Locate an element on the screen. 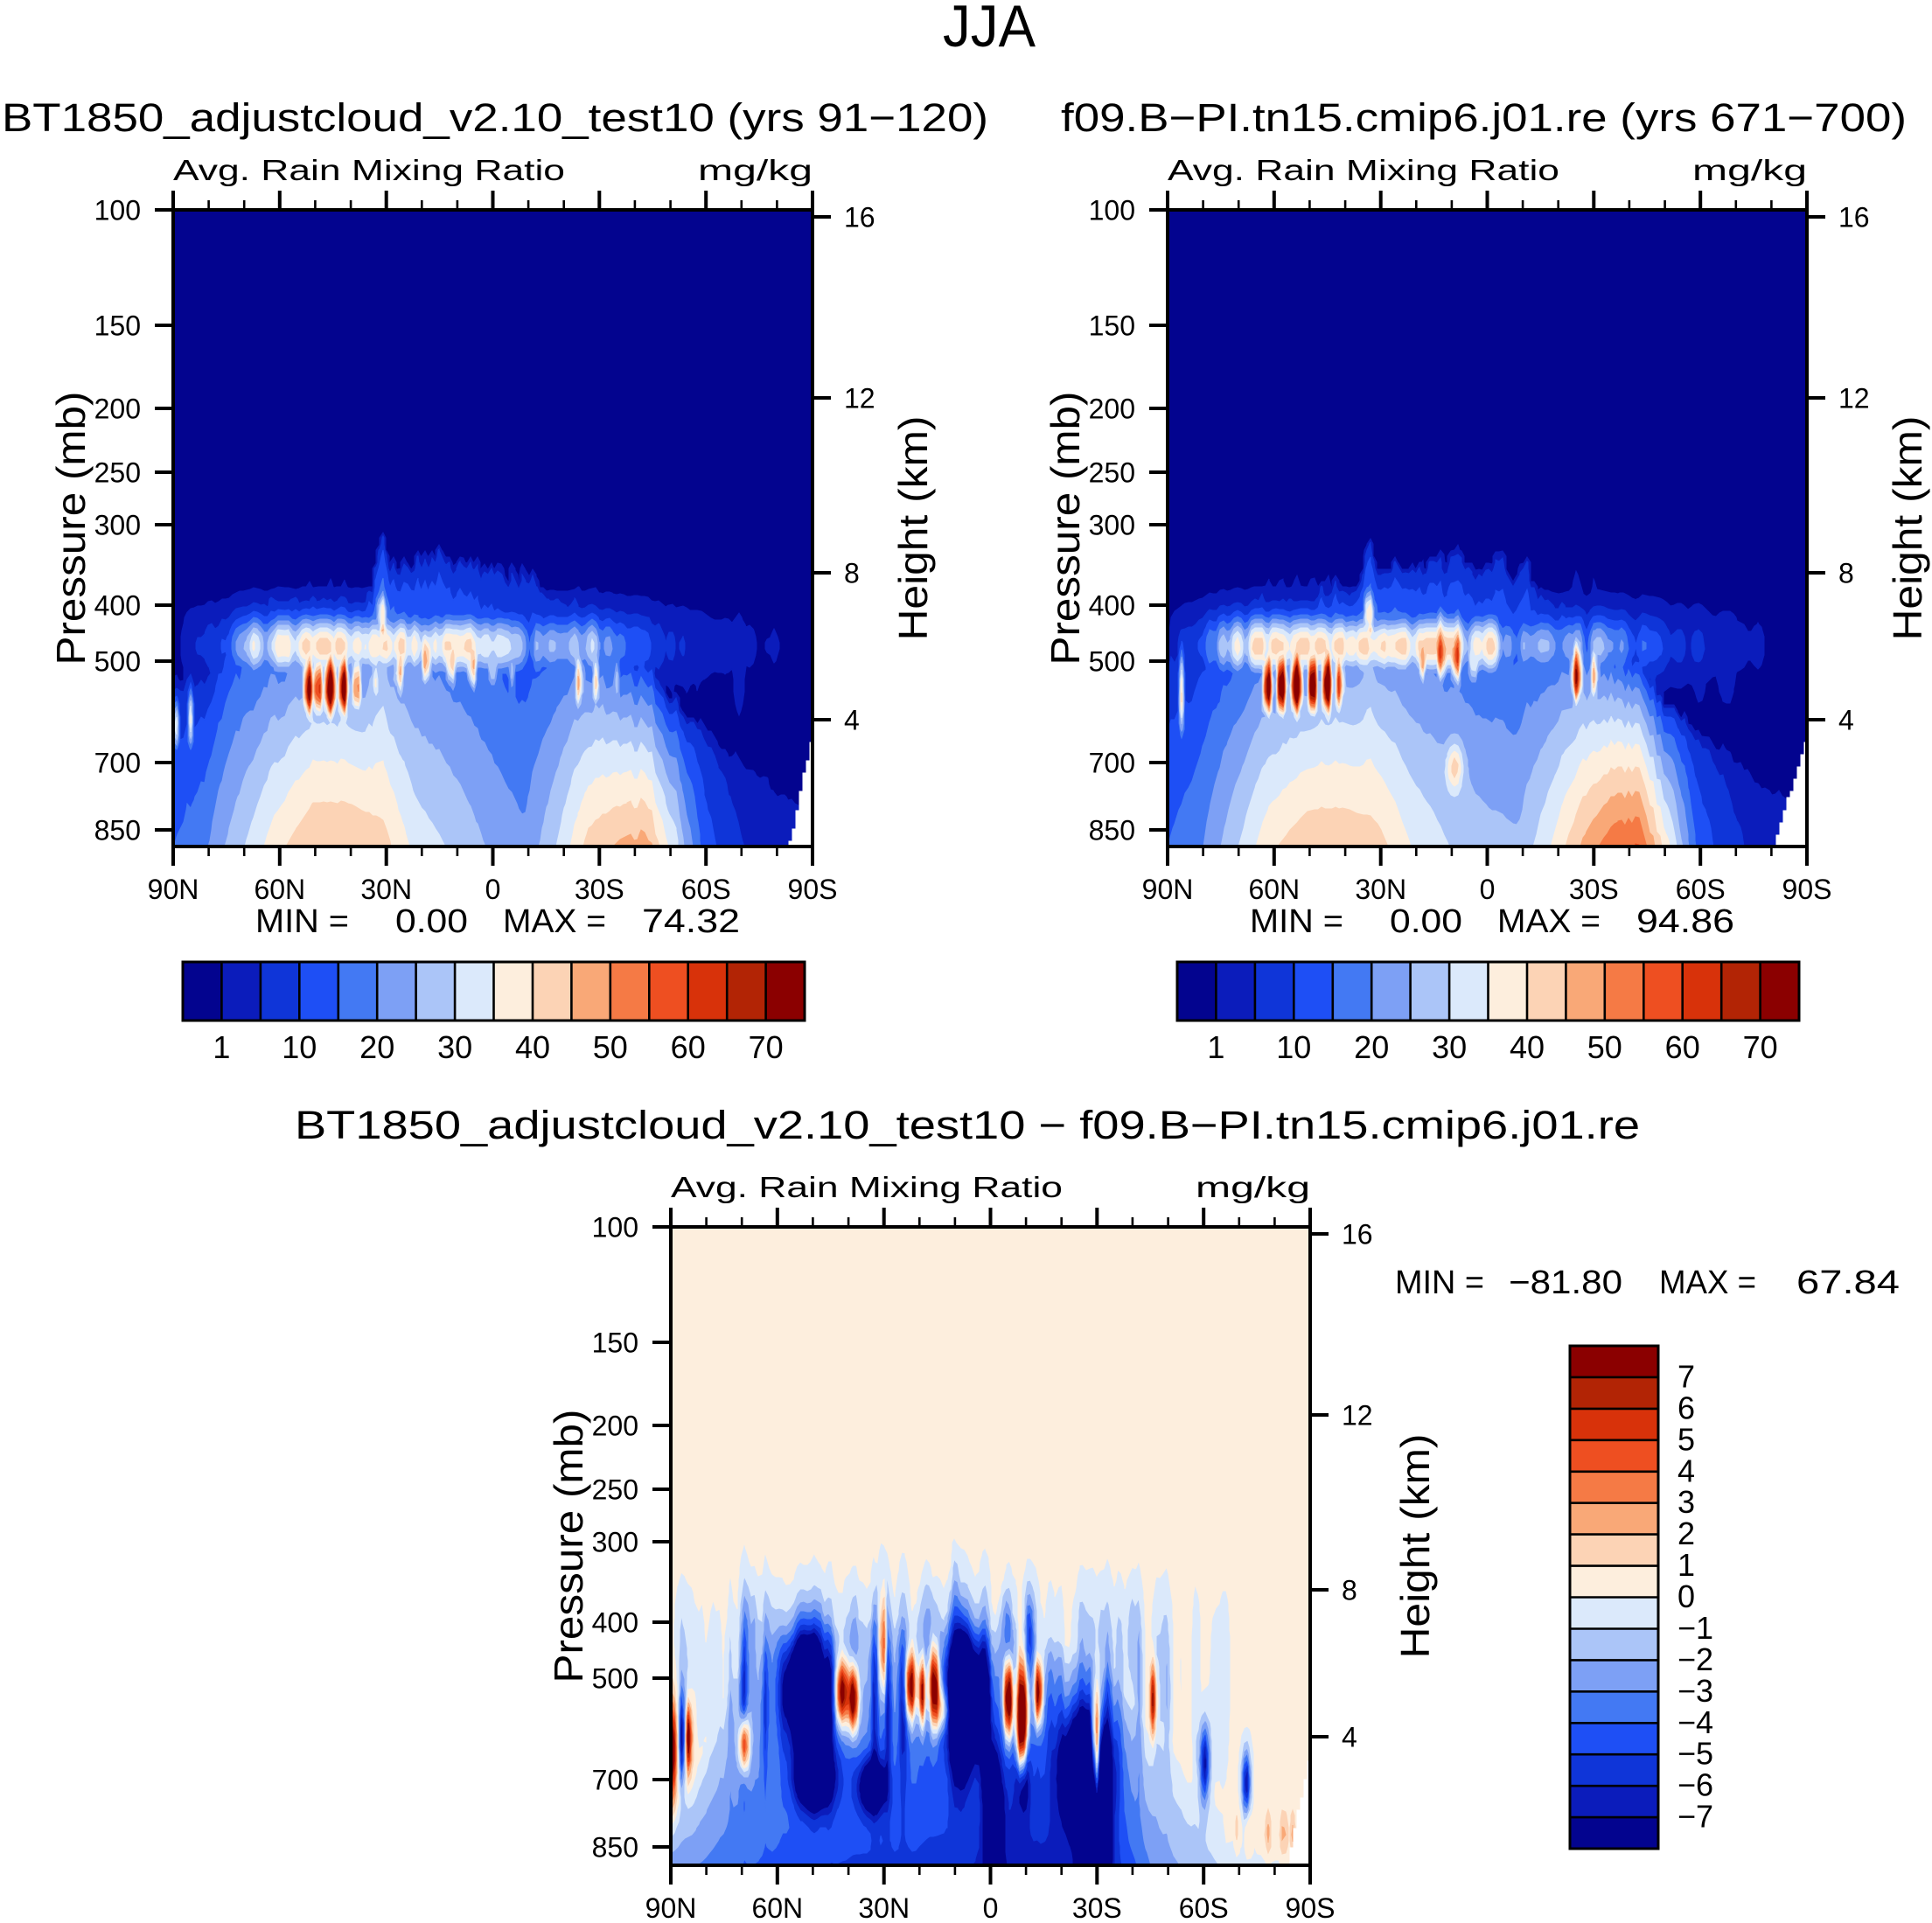  svg-text: 10 is located at coordinates (299, 1047).